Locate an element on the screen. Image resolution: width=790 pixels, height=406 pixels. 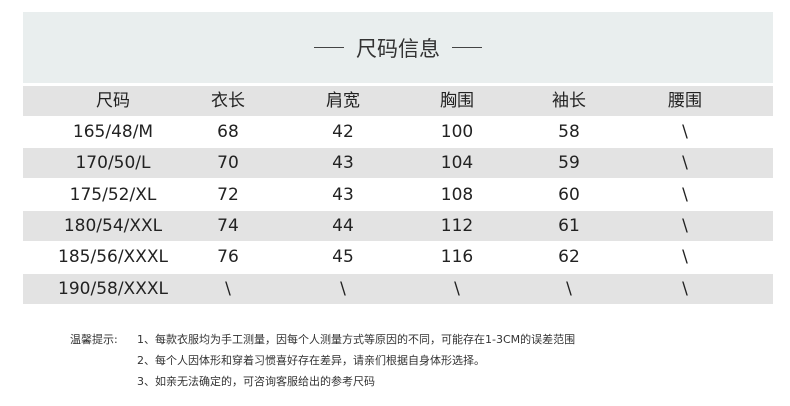
table-row-cell: 190/58/XXXL is located at coordinates (113, 288).